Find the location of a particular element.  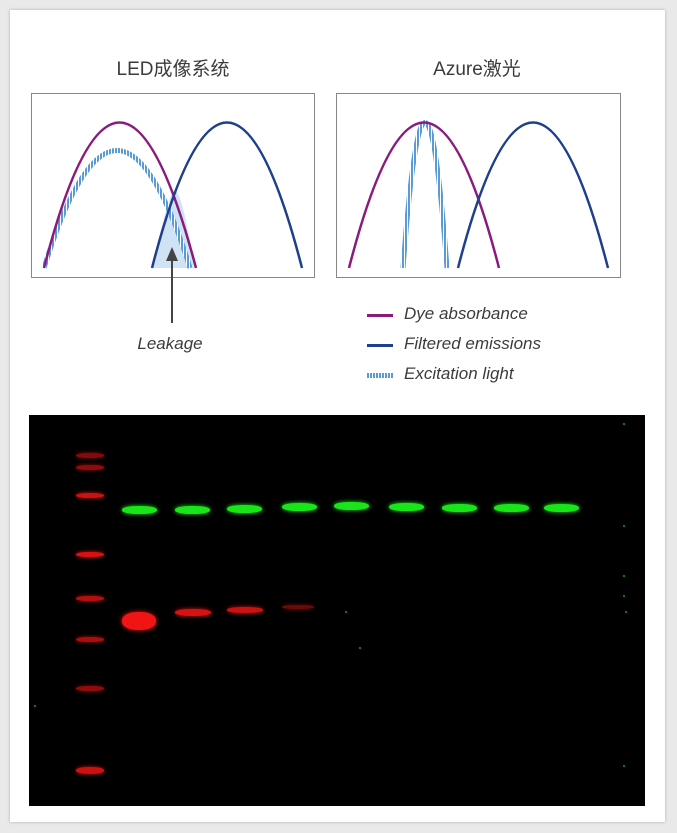

legend-label: Dye absorbance is located at coordinates (466, 313).